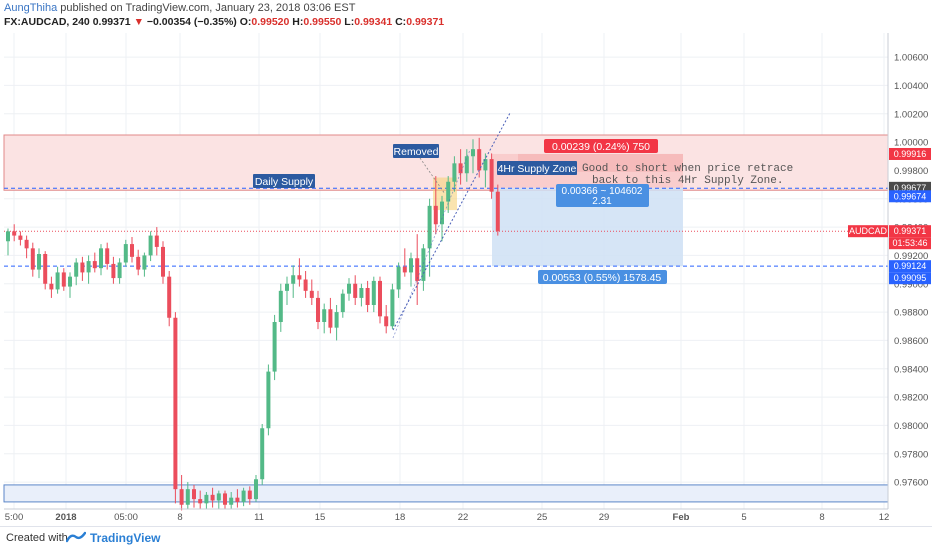  I want to click on author-link: AungThiha, so click(31, 8).